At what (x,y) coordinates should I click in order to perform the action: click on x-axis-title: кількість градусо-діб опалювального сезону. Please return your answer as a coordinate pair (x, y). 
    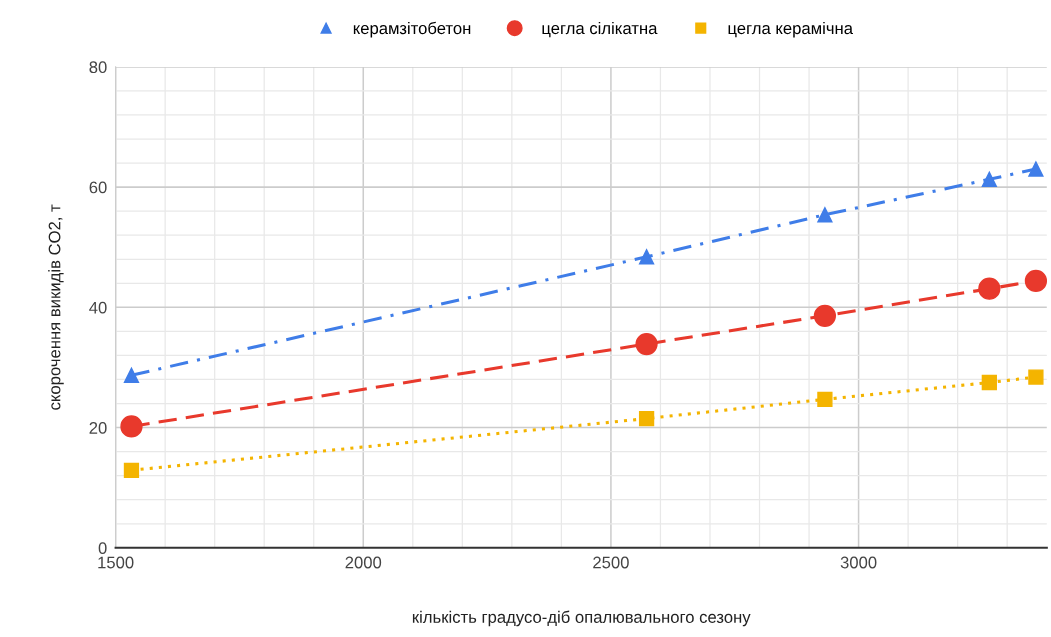
    Looking at the image, I should click on (581, 618).